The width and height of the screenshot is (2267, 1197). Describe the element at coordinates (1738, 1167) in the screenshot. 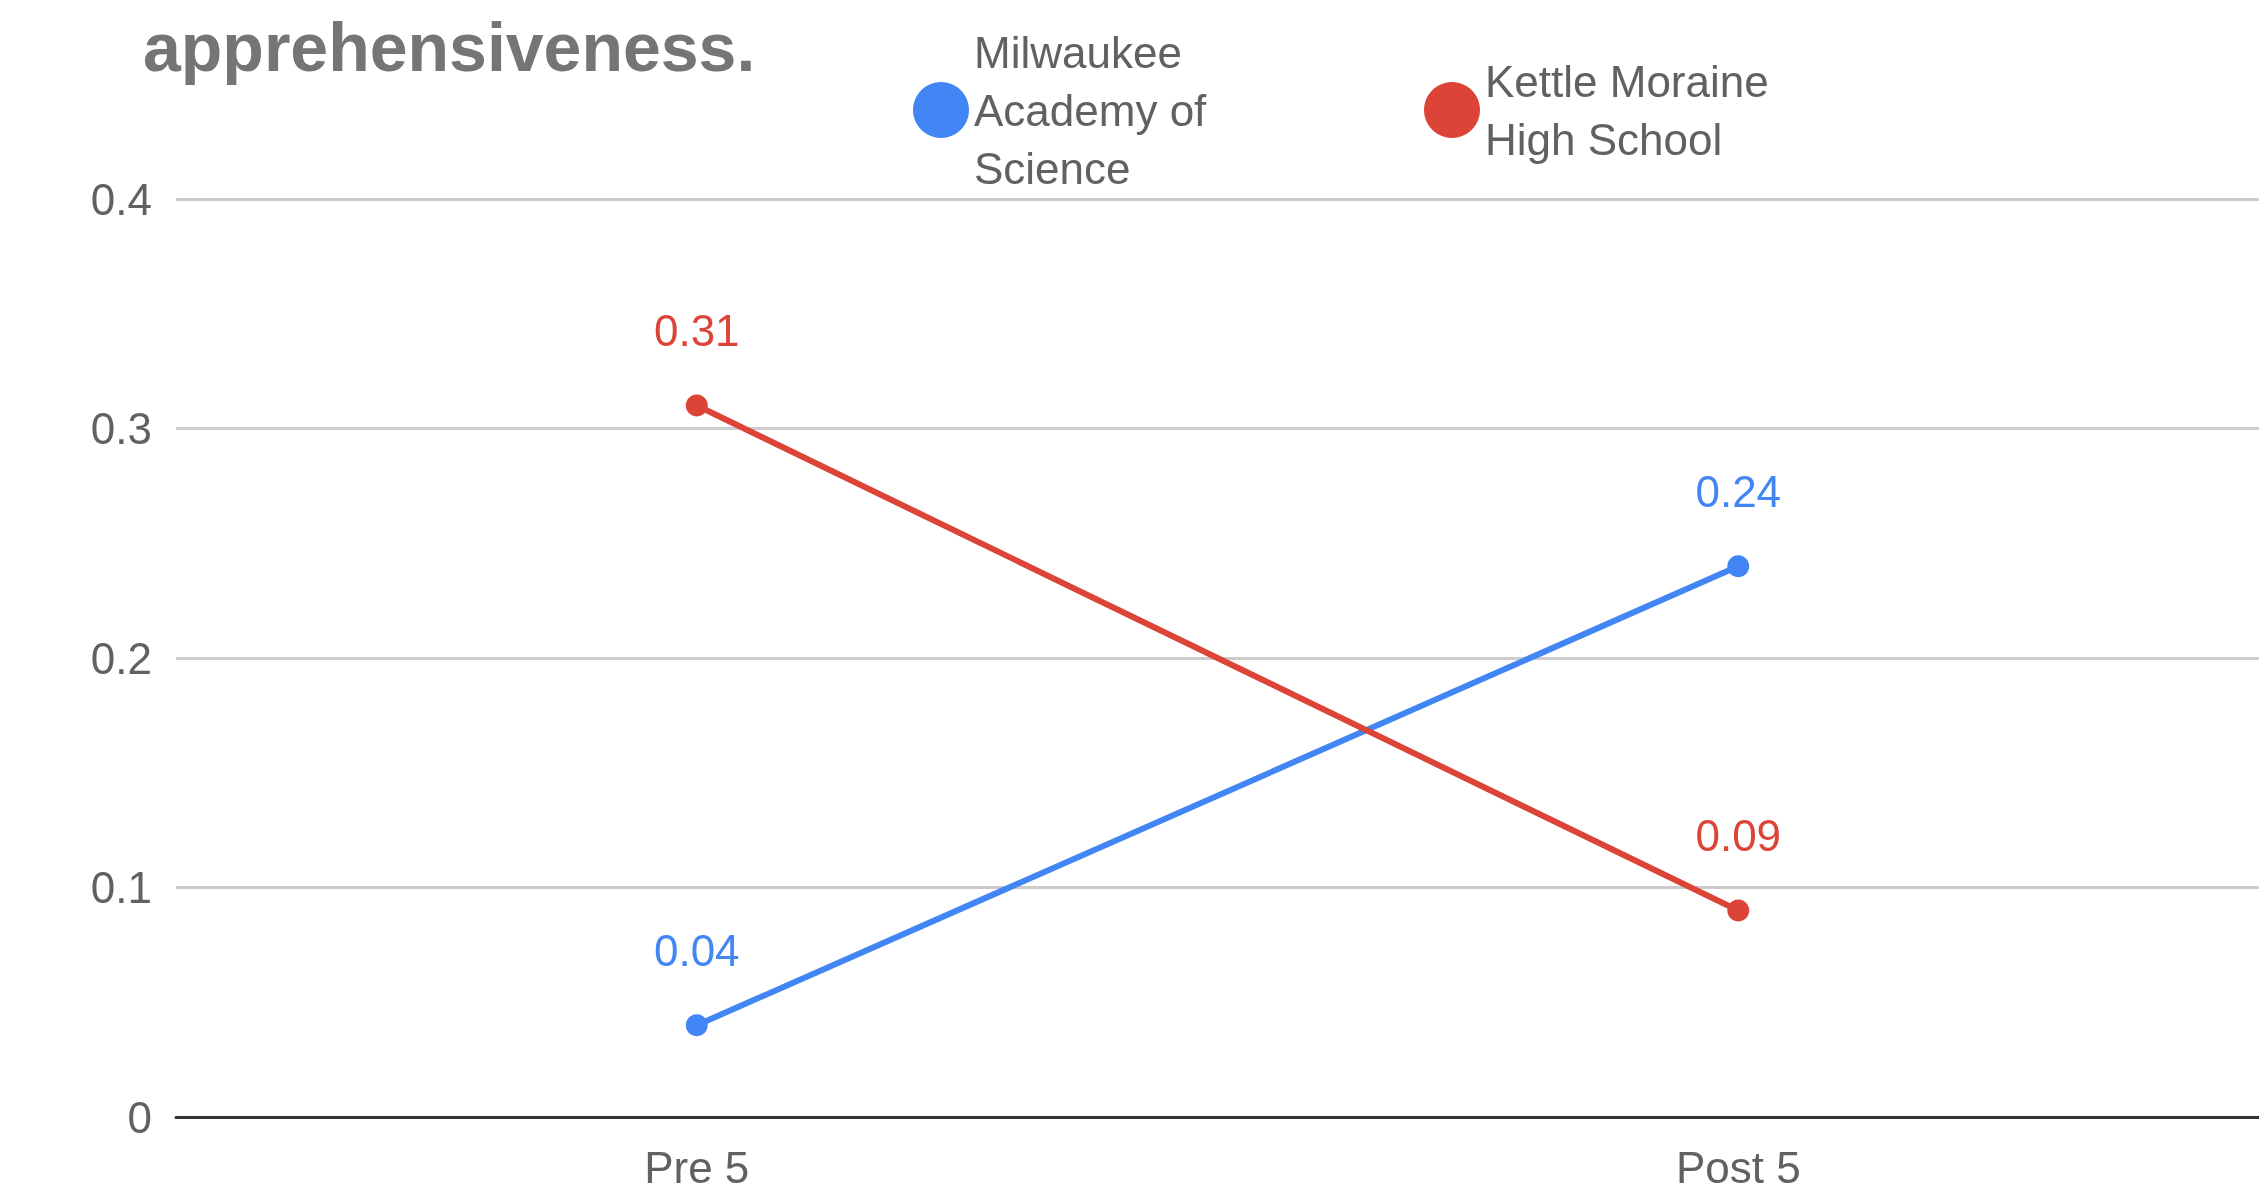

I see `x-tick-label: Post 5` at that location.